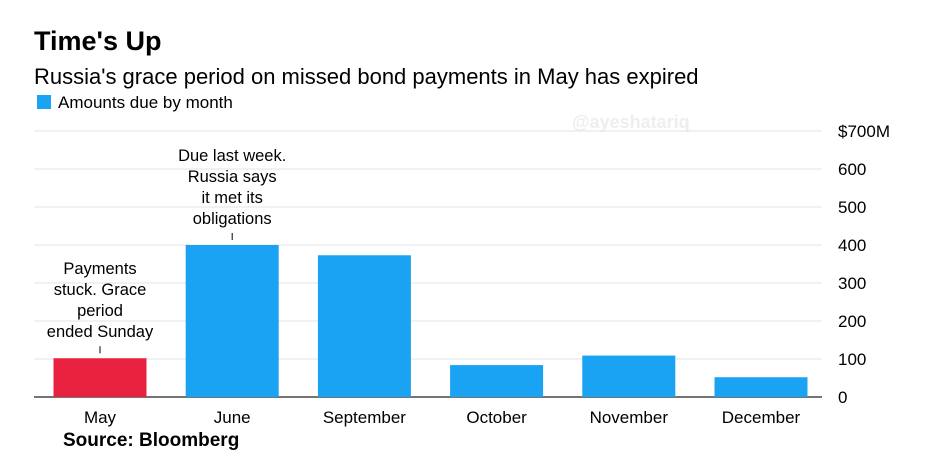 This screenshot has width=943, height=470. I want to click on x-axis-categories: May June September October November December, so click(442, 417).